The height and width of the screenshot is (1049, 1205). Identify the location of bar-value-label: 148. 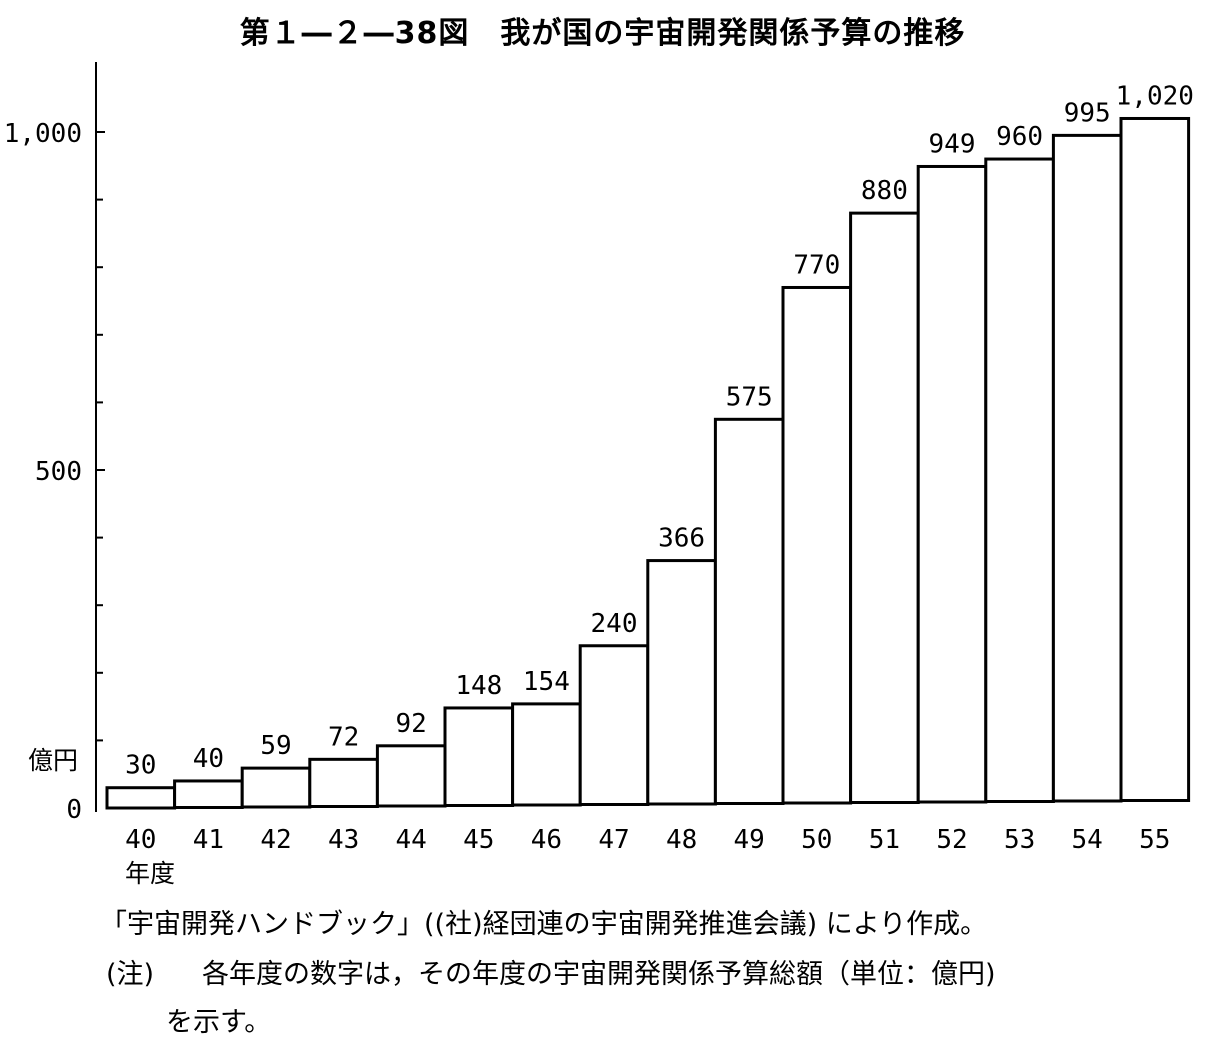
(478, 686).